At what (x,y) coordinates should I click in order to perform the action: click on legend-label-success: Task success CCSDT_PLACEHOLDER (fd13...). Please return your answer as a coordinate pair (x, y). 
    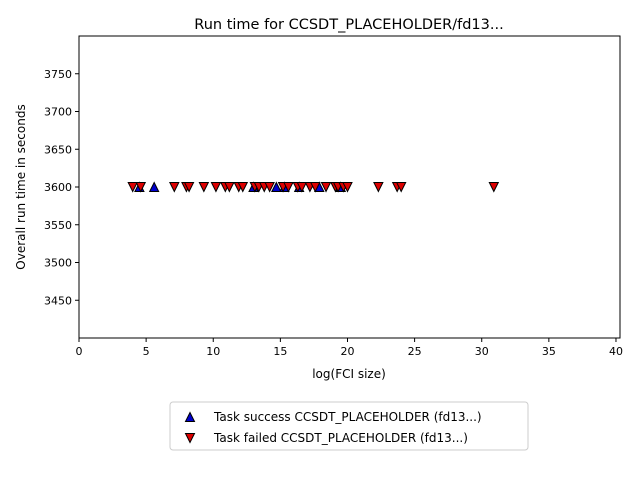
    Looking at the image, I should click on (347, 417).